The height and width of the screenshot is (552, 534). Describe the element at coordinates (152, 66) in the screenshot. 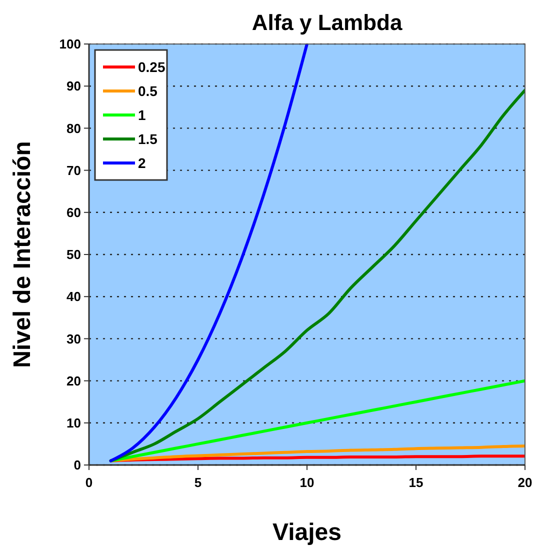

I see `legend-label: 0.25` at that location.